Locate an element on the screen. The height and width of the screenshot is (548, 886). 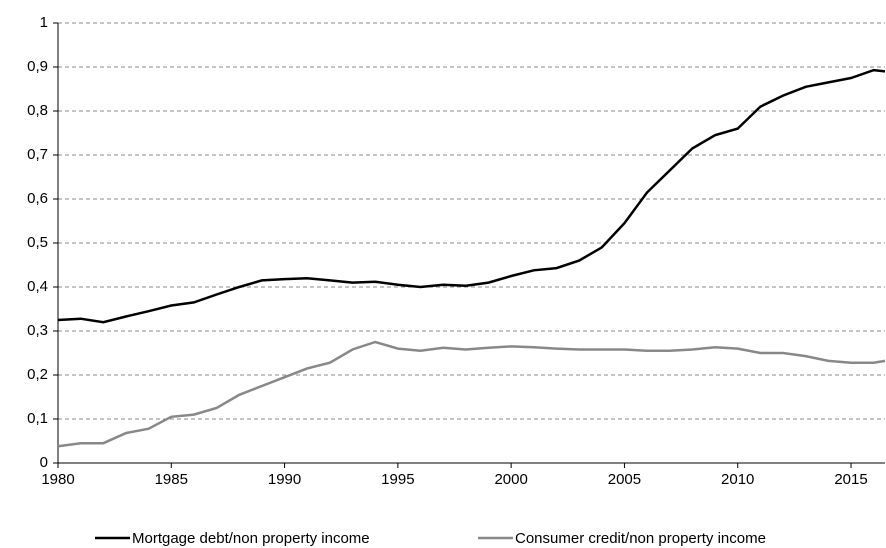
y-tick-label: 0,5 is located at coordinates (37, 242).